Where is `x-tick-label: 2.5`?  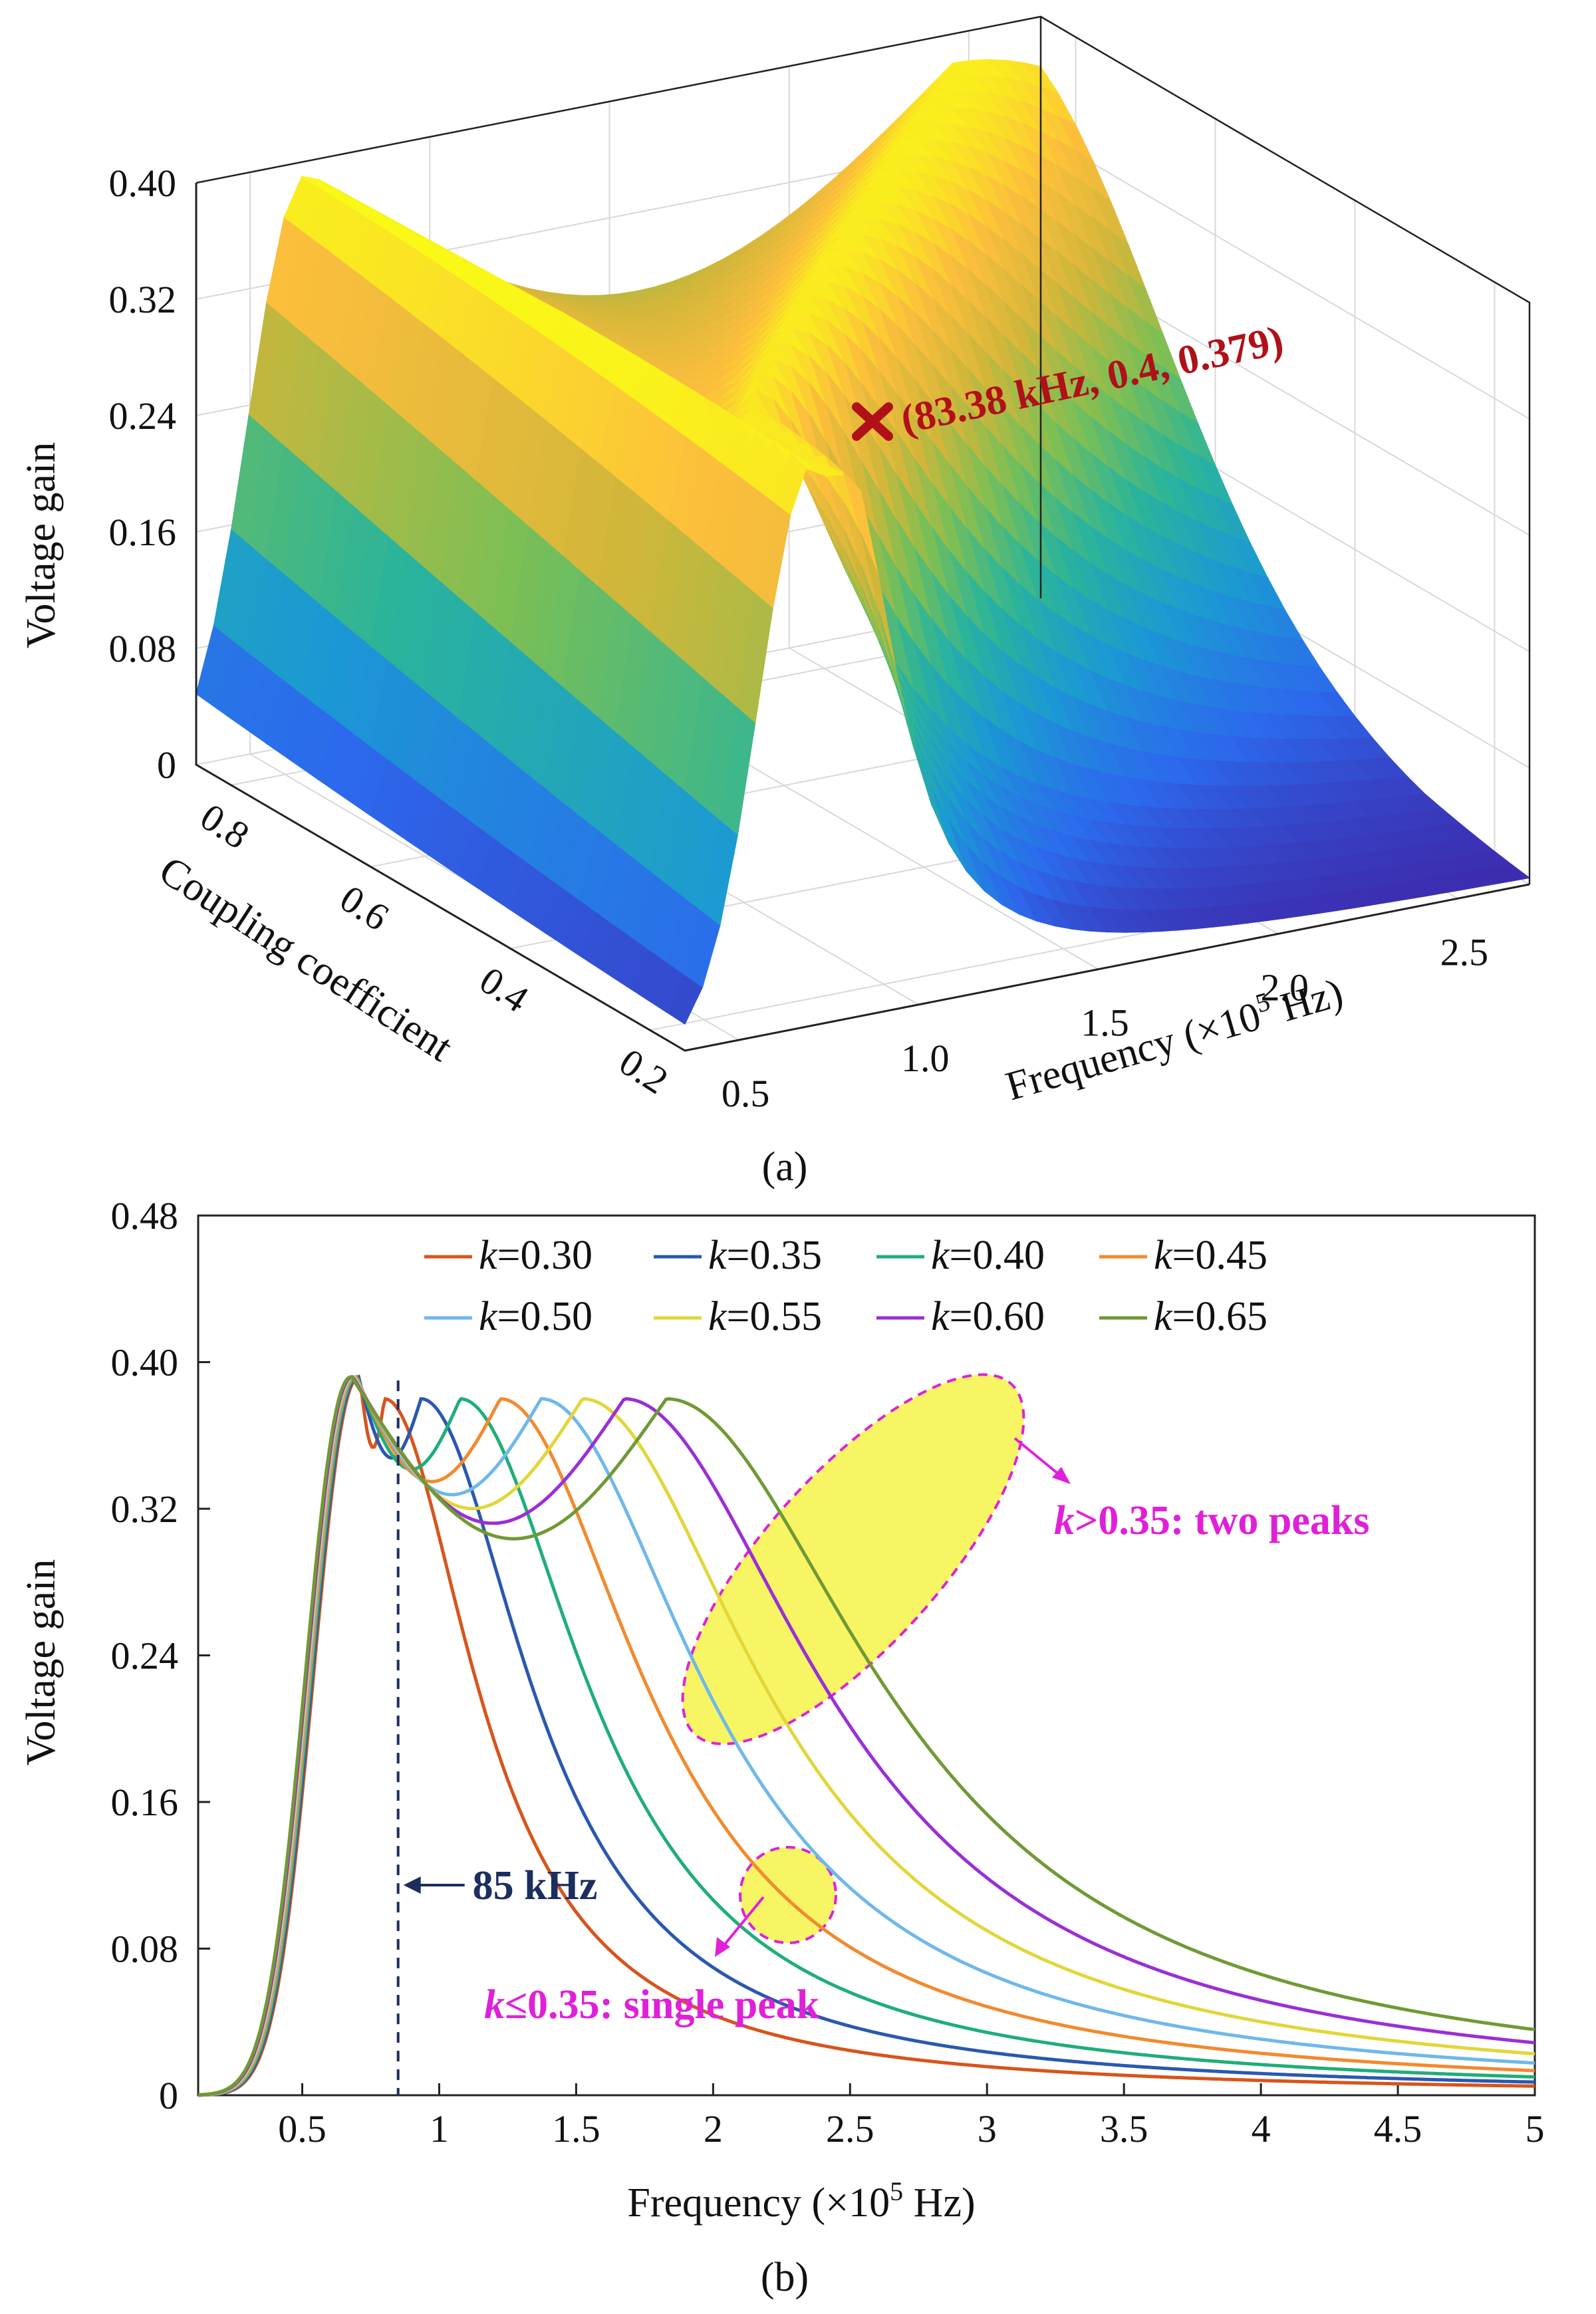
x-tick-label: 2.5 is located at coordinates (850, 2128).